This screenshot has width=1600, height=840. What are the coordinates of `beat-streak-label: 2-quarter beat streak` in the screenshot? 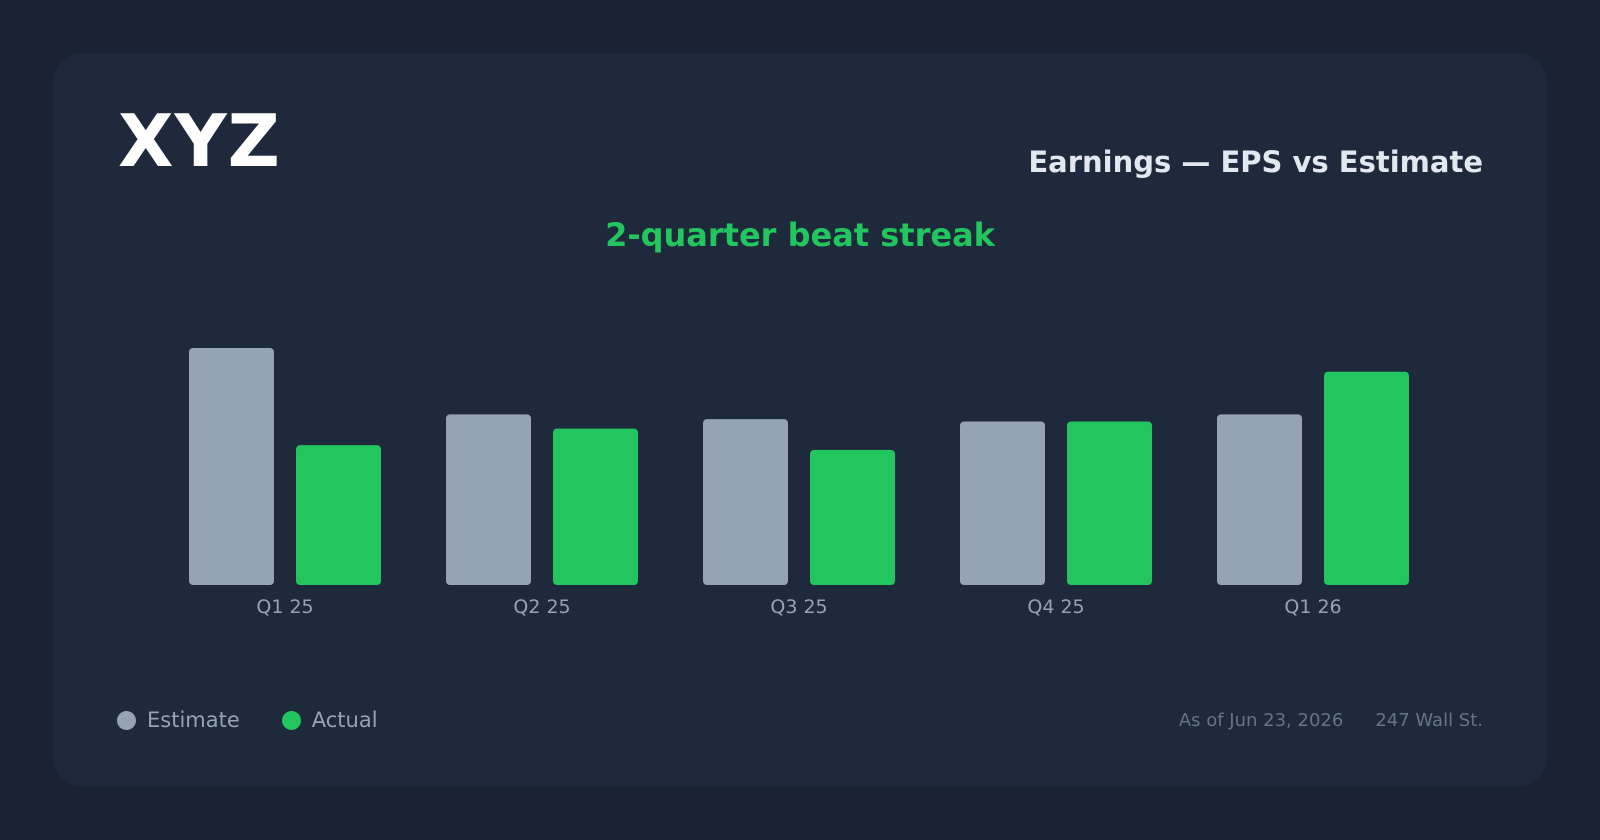 It's located at (800, 235).